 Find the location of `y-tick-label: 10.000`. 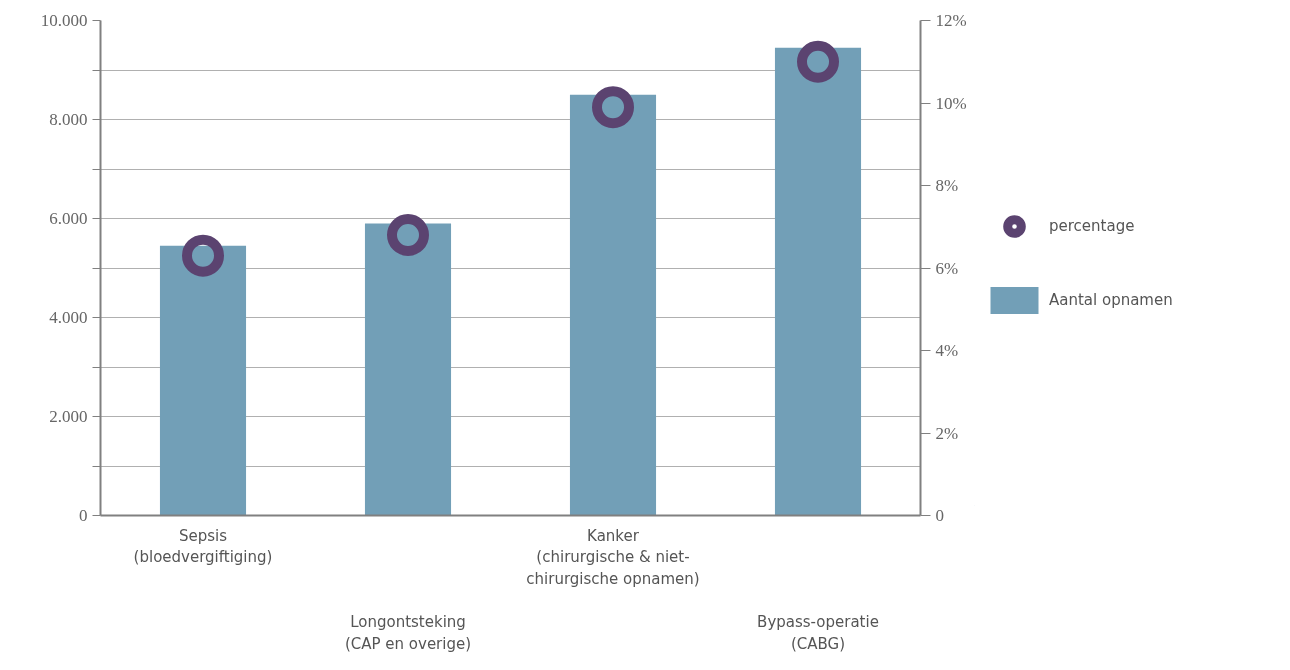

y-tick-label: 10.000 is located at coordinates (64, 20).